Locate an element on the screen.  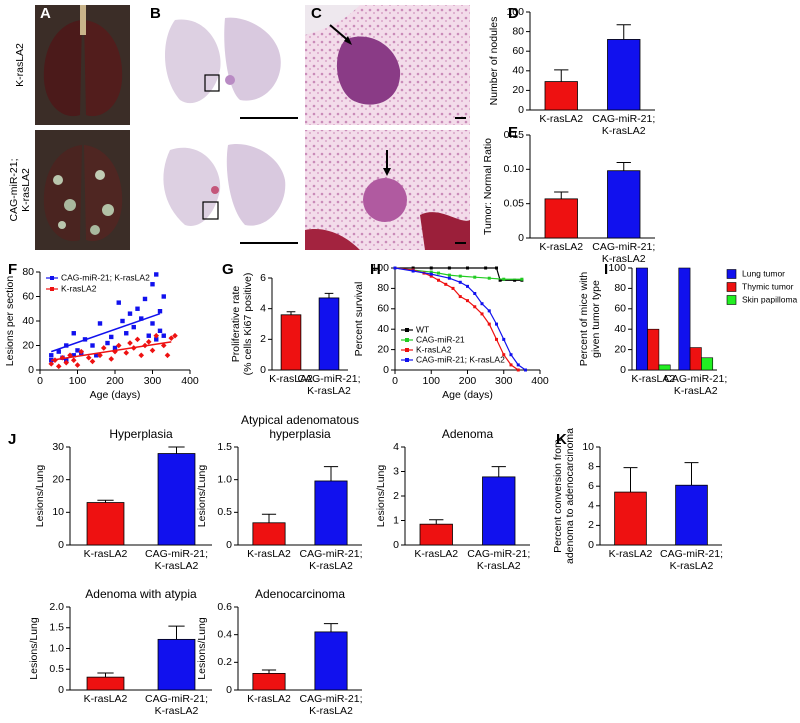
y-tick-label: 0.4 is located at coordinates (224, 634).